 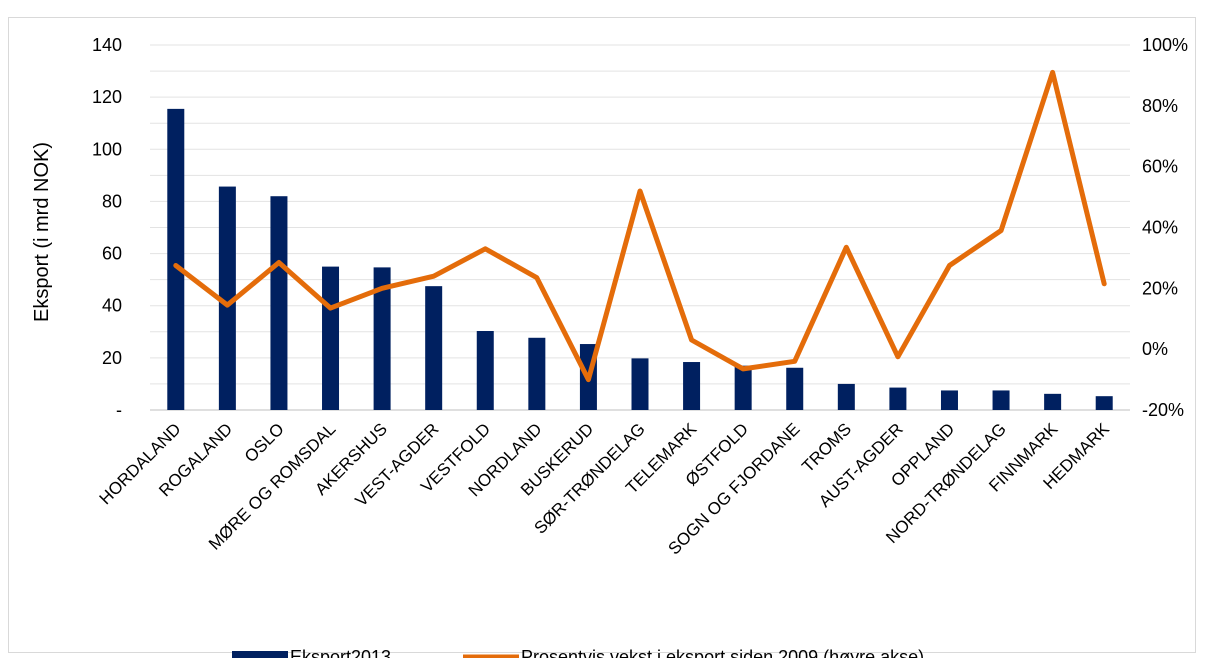 What do you see at coordinates (112, 254) in the screenshot?
I see `left-tick-label: 60` at bounding box center [112, 254].